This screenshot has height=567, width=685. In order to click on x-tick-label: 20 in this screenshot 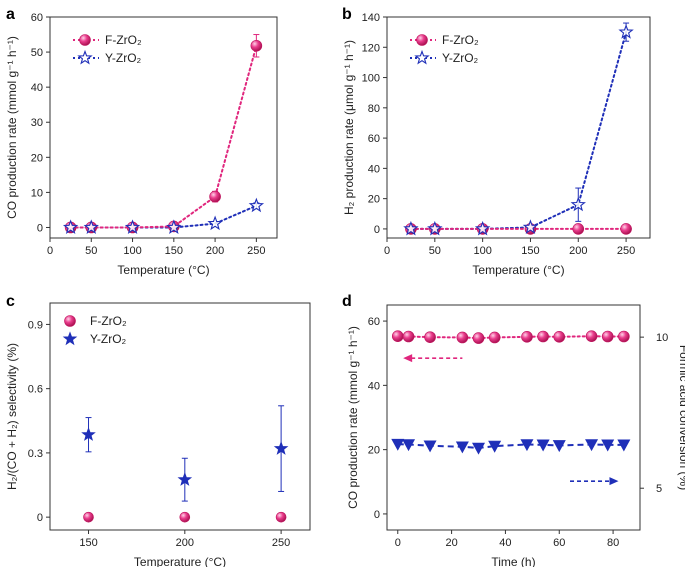, I will do `click(451, 543)`.